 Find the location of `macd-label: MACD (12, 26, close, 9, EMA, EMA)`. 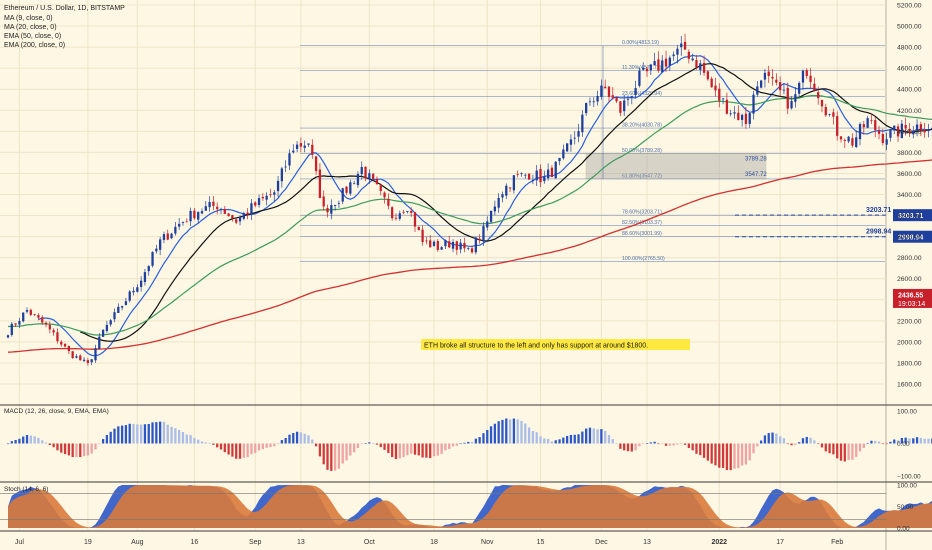

macd-label: MACD (12, 26, close, 9, EMA, EMA) is located at coordinates (56, 411).